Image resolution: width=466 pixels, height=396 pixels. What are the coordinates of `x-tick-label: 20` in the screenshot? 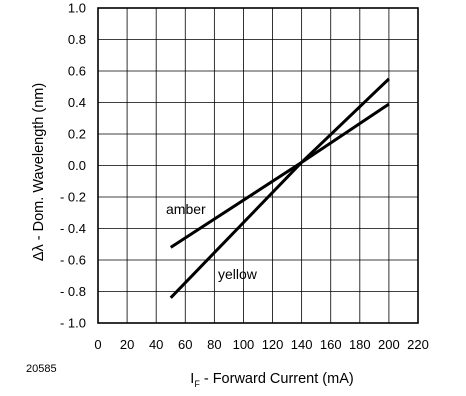 It's located at (127, 344).